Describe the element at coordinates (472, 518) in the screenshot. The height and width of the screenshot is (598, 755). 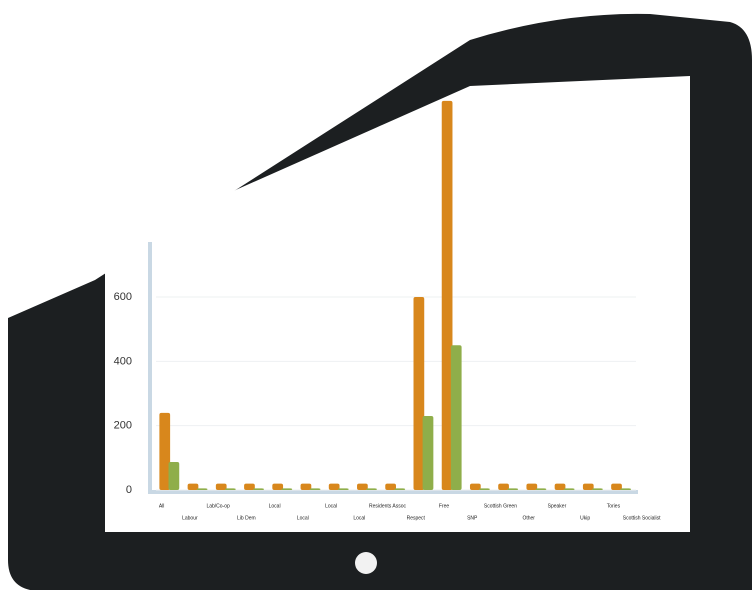
I see `x-tick-label: SNP` at that location.